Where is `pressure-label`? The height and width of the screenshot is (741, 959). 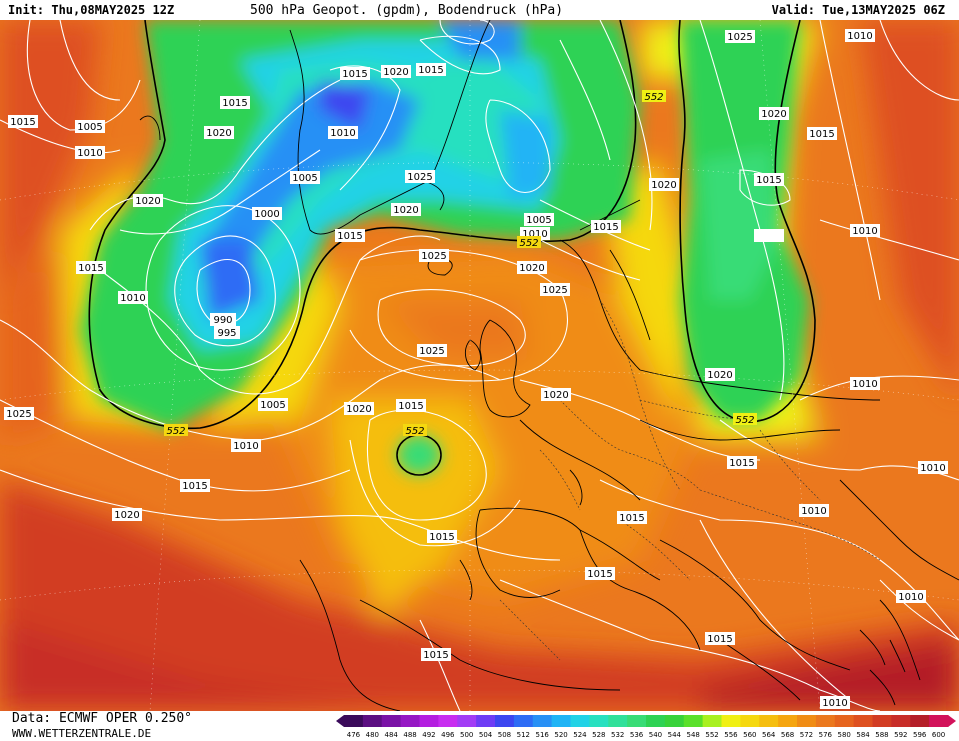 pressure-label is located at coordinates (769, 235).